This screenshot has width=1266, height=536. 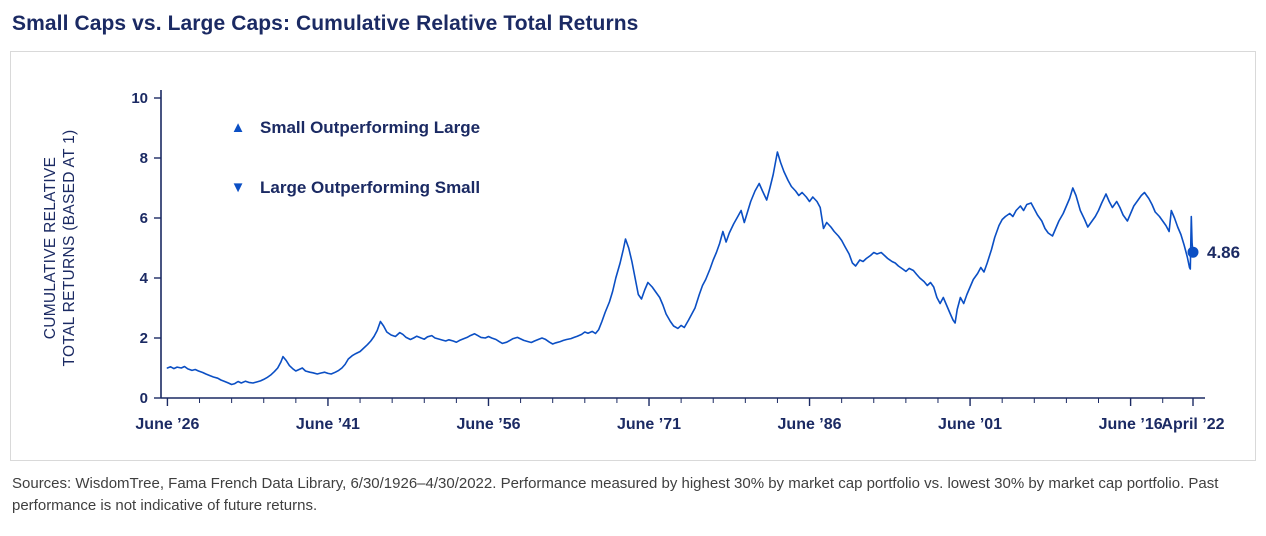 I want to click on x-tick-label: June ’16, so click(x=1131, y=424).